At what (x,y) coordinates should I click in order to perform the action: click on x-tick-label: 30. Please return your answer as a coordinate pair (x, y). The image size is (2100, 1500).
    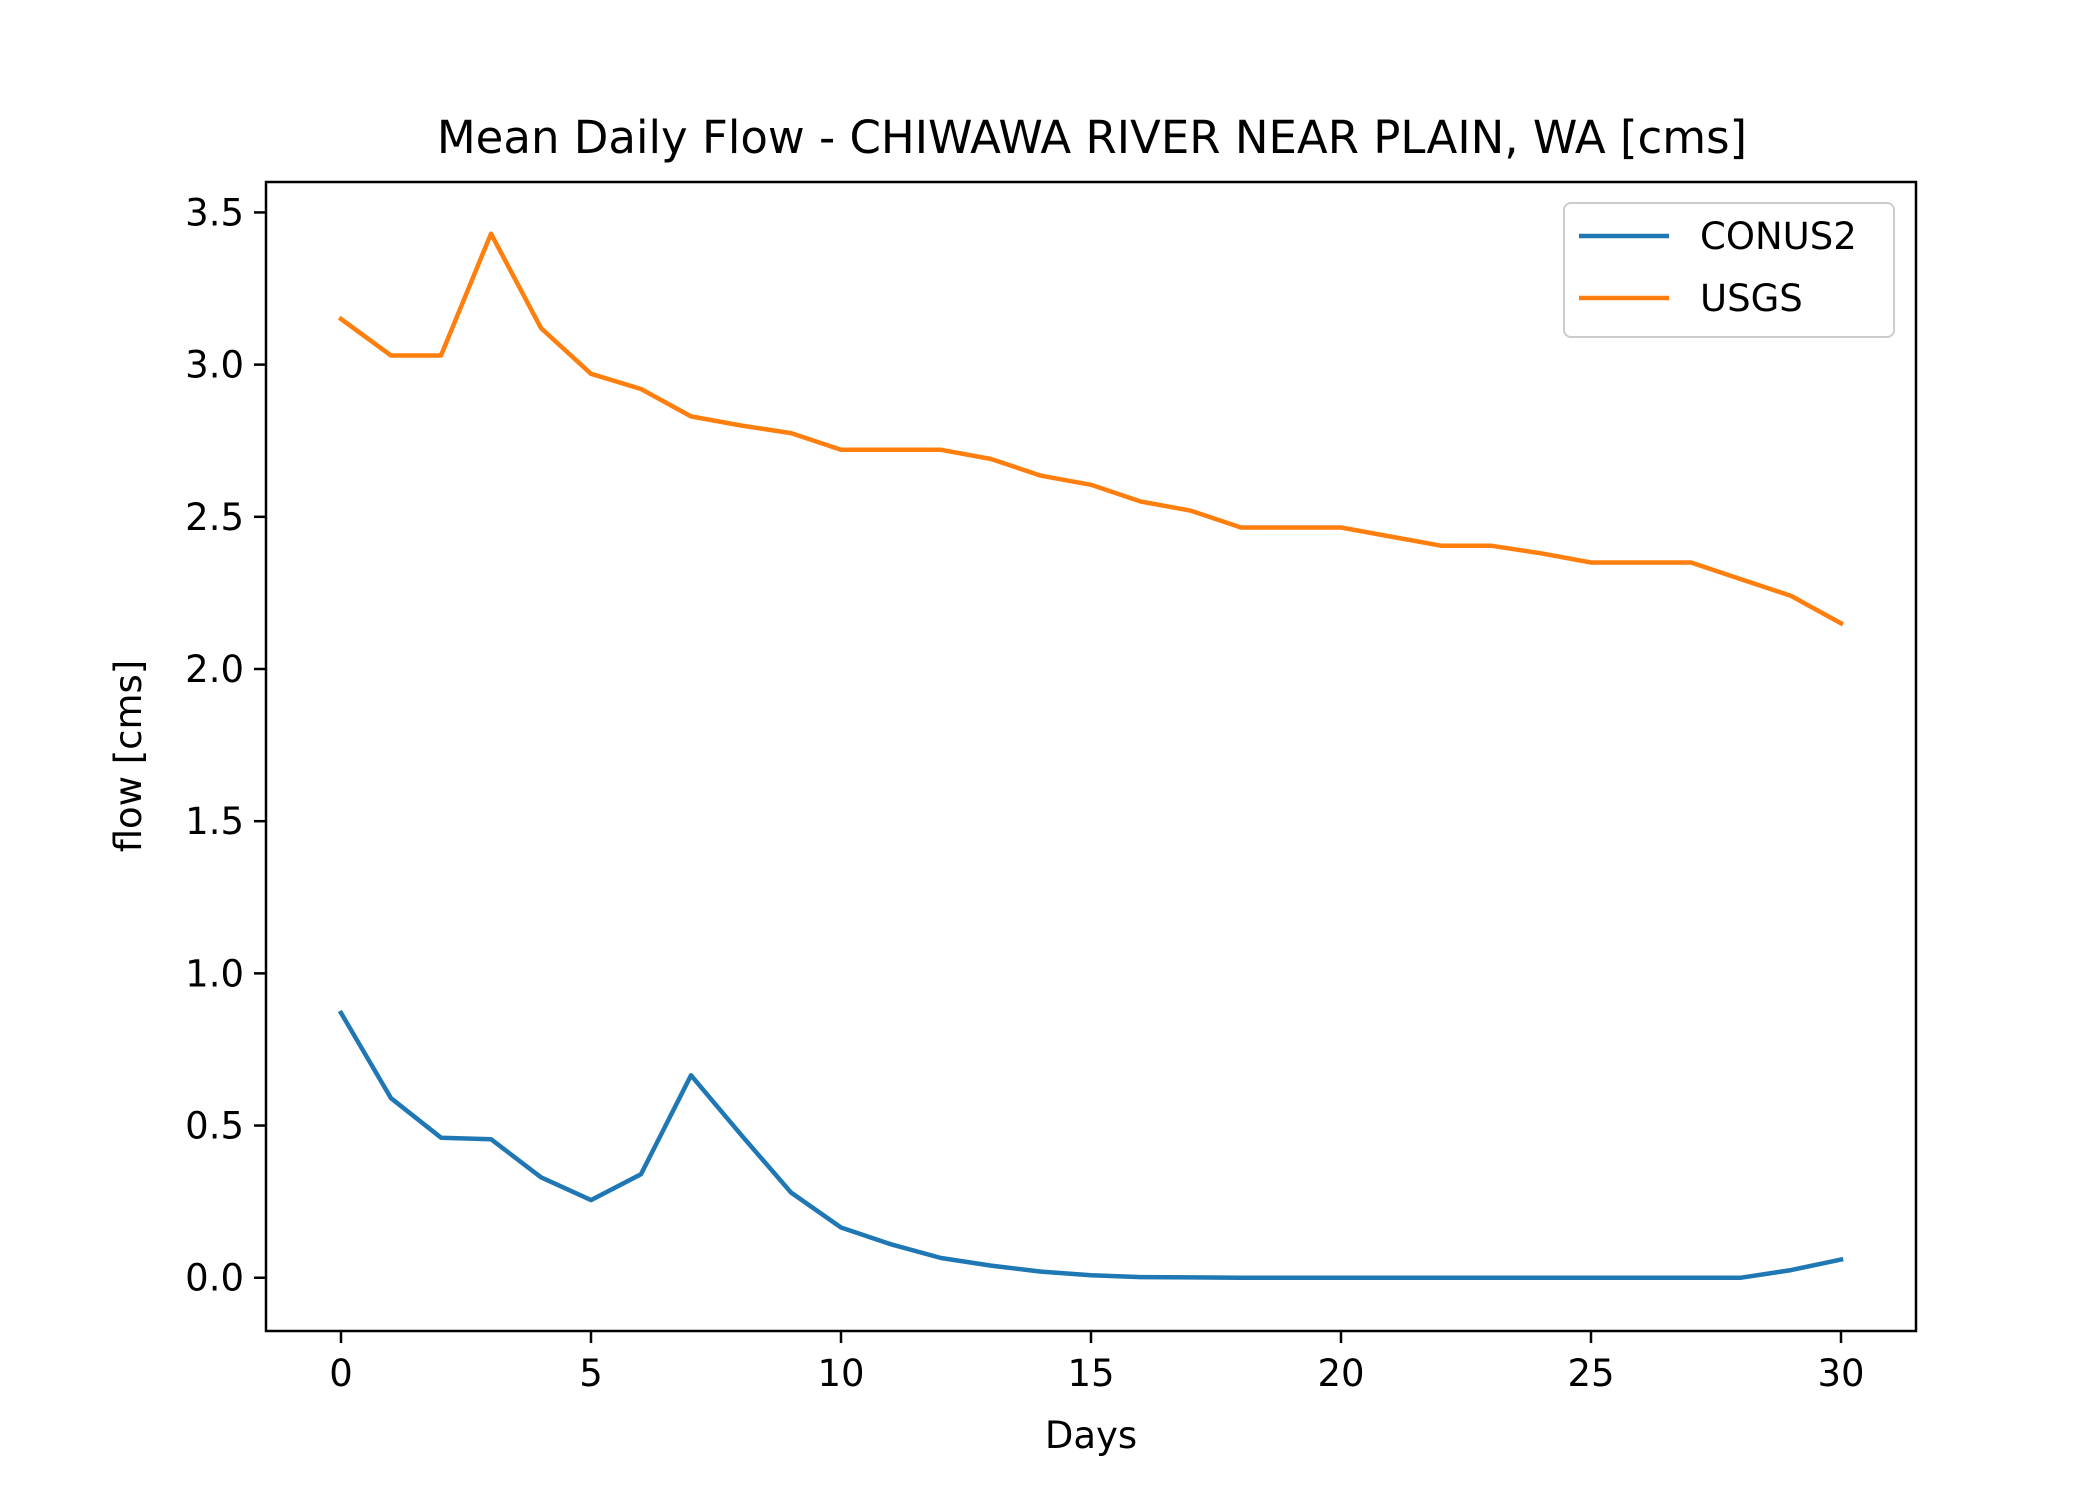
    Looking at the image, I should click on (1840, 1373).